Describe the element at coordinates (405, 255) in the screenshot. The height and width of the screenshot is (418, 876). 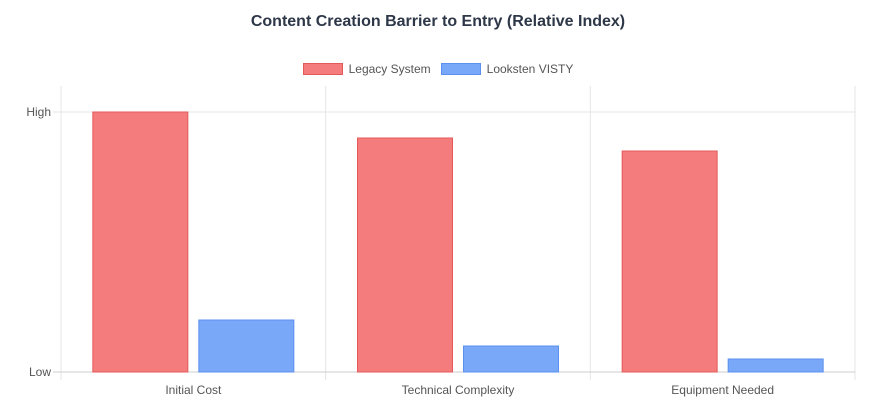
I see `bar-legacy-system-technical-complexity` at that location.